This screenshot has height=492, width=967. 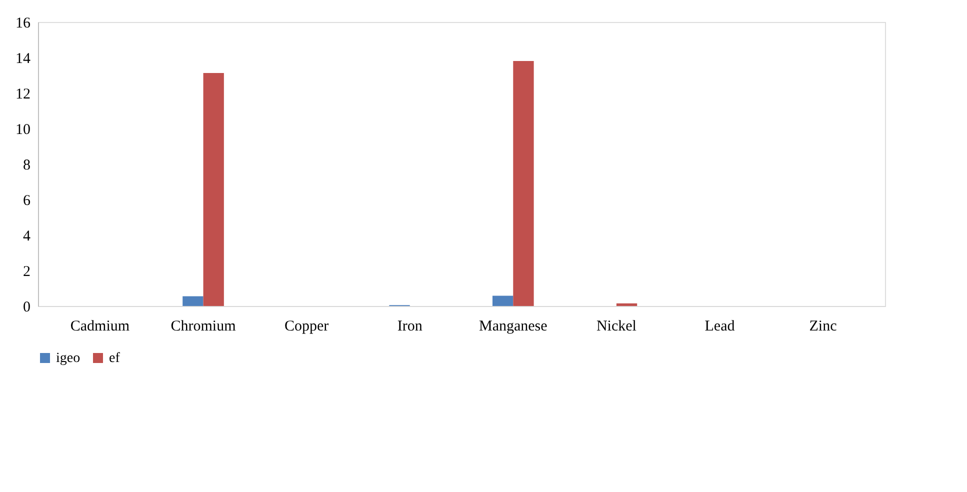 What do you see at coordinates (27, 236) in the screenshot?
I see `y-tick-label: 4` at bounding box center [27, 236].